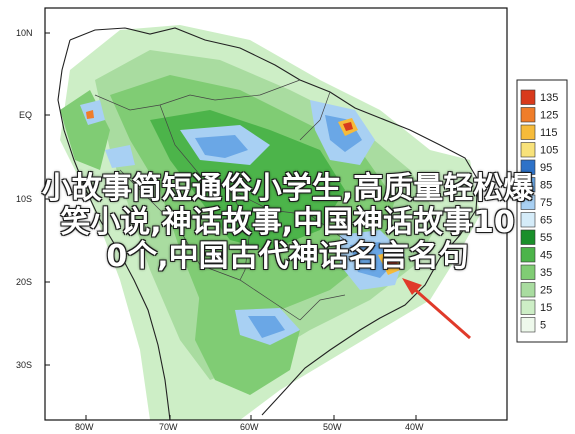 Image resolution: width=575 pixels, height=434 pixels. Describe the element at coordinates (24, 365) in the screenshot. I see `lat-label: 30S` at that location.